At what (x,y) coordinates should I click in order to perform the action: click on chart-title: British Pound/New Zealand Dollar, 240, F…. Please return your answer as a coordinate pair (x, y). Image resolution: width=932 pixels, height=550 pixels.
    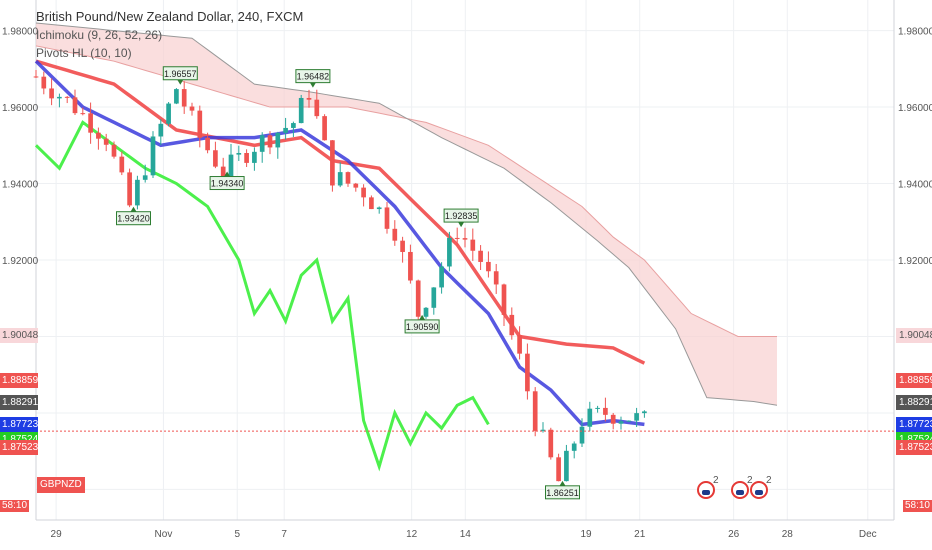
    Looking at the image, I should click on (170, 16).